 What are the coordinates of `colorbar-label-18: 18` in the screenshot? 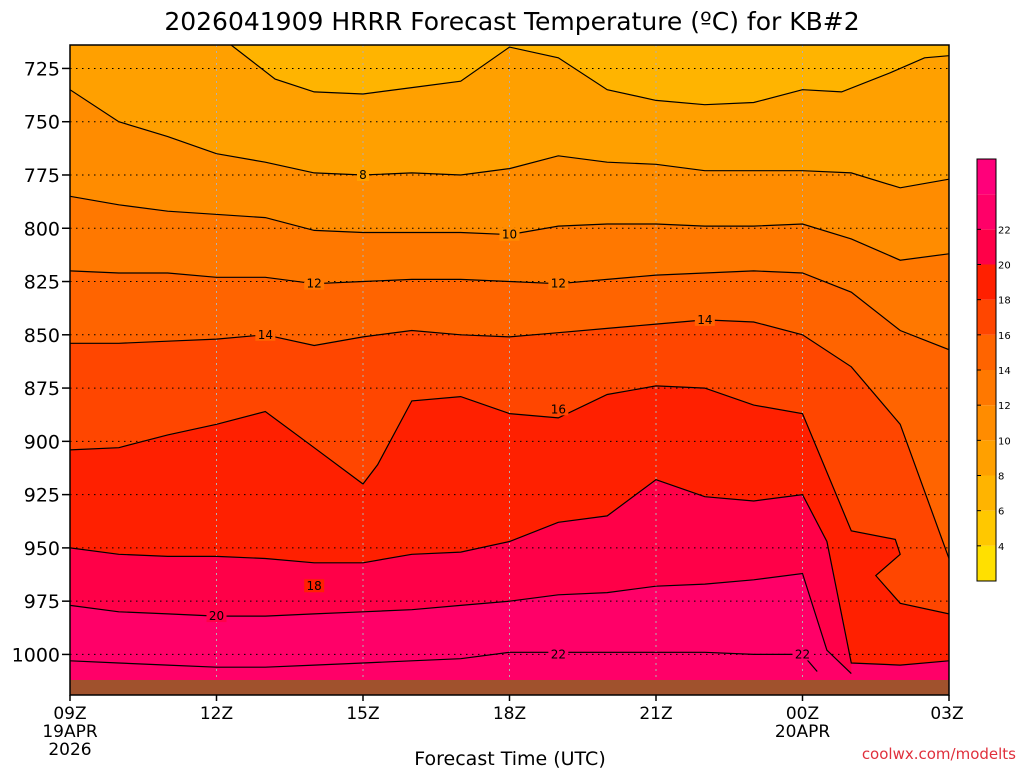 It's located at (1004, 301).